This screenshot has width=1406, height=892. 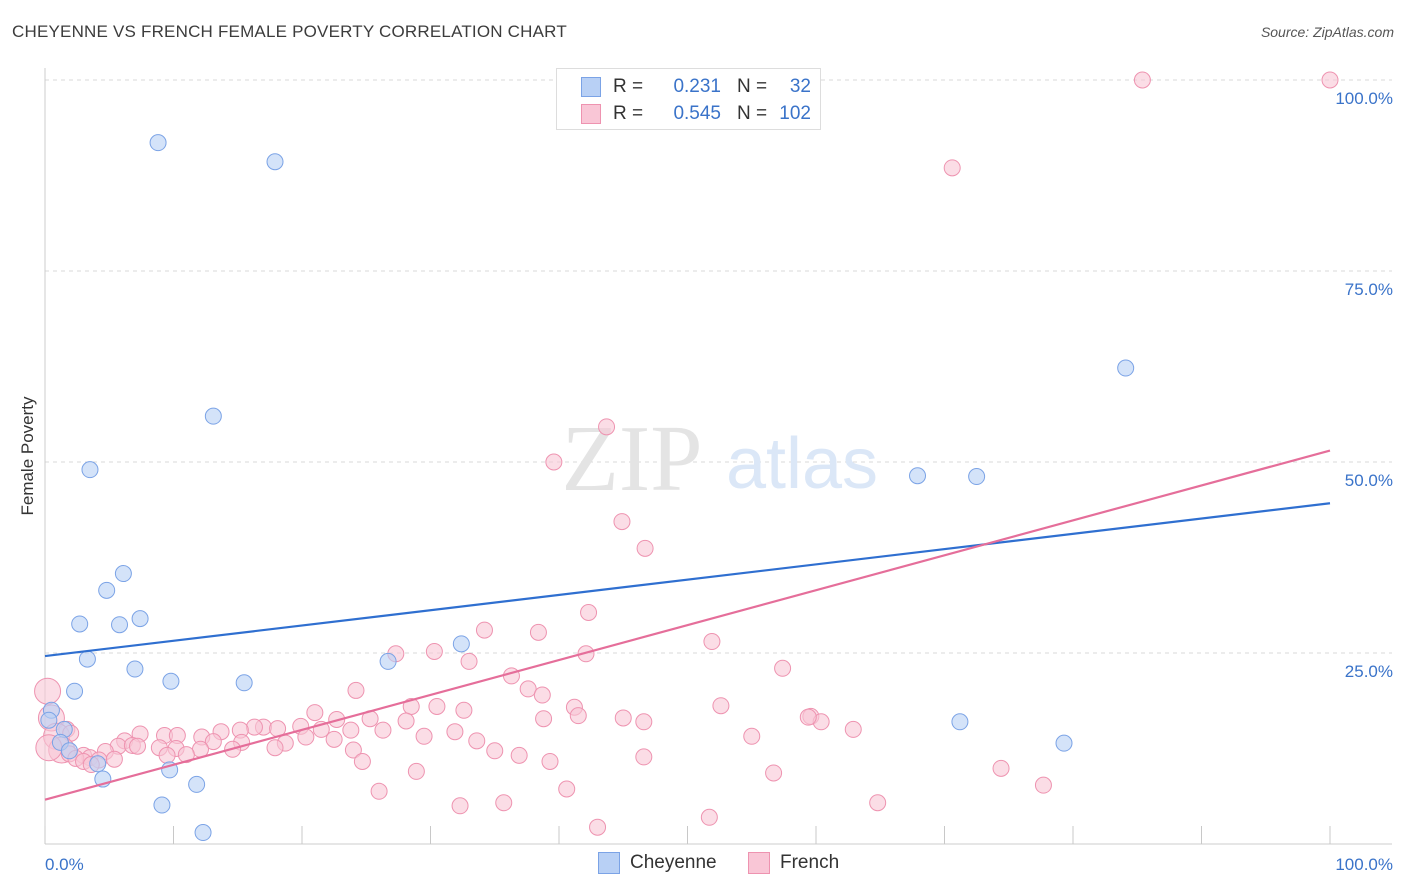 I want to click on french-swatch, so click(x=591, y=114).